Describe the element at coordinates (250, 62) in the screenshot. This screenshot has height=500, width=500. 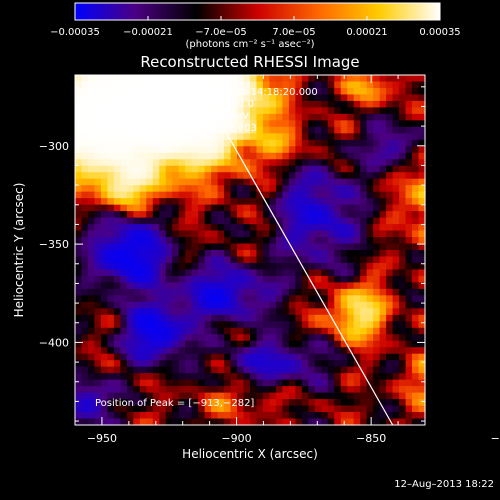
I see `chart-title: Reconstructed RHESSI Image` at that location.